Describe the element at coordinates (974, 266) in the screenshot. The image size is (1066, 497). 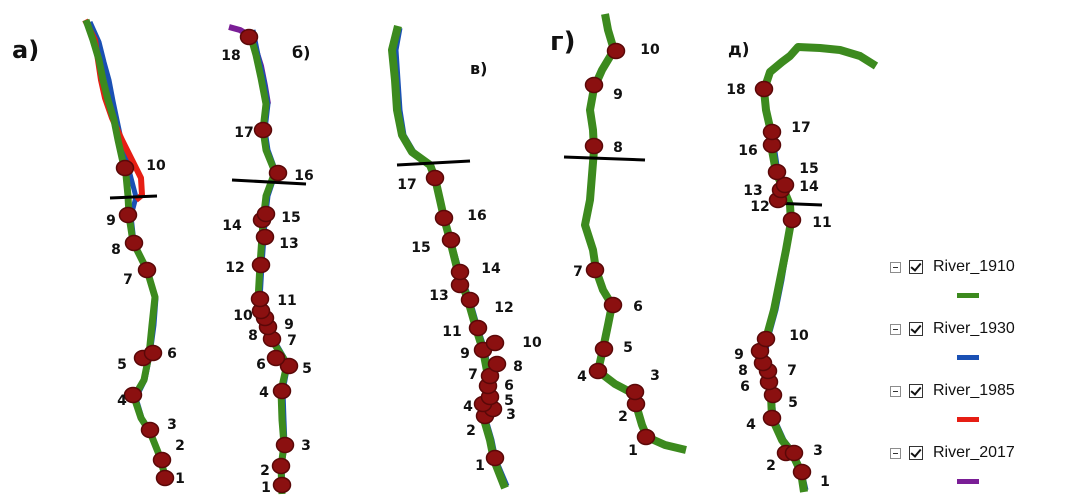
I see `layer-name: River_1910` at that location.